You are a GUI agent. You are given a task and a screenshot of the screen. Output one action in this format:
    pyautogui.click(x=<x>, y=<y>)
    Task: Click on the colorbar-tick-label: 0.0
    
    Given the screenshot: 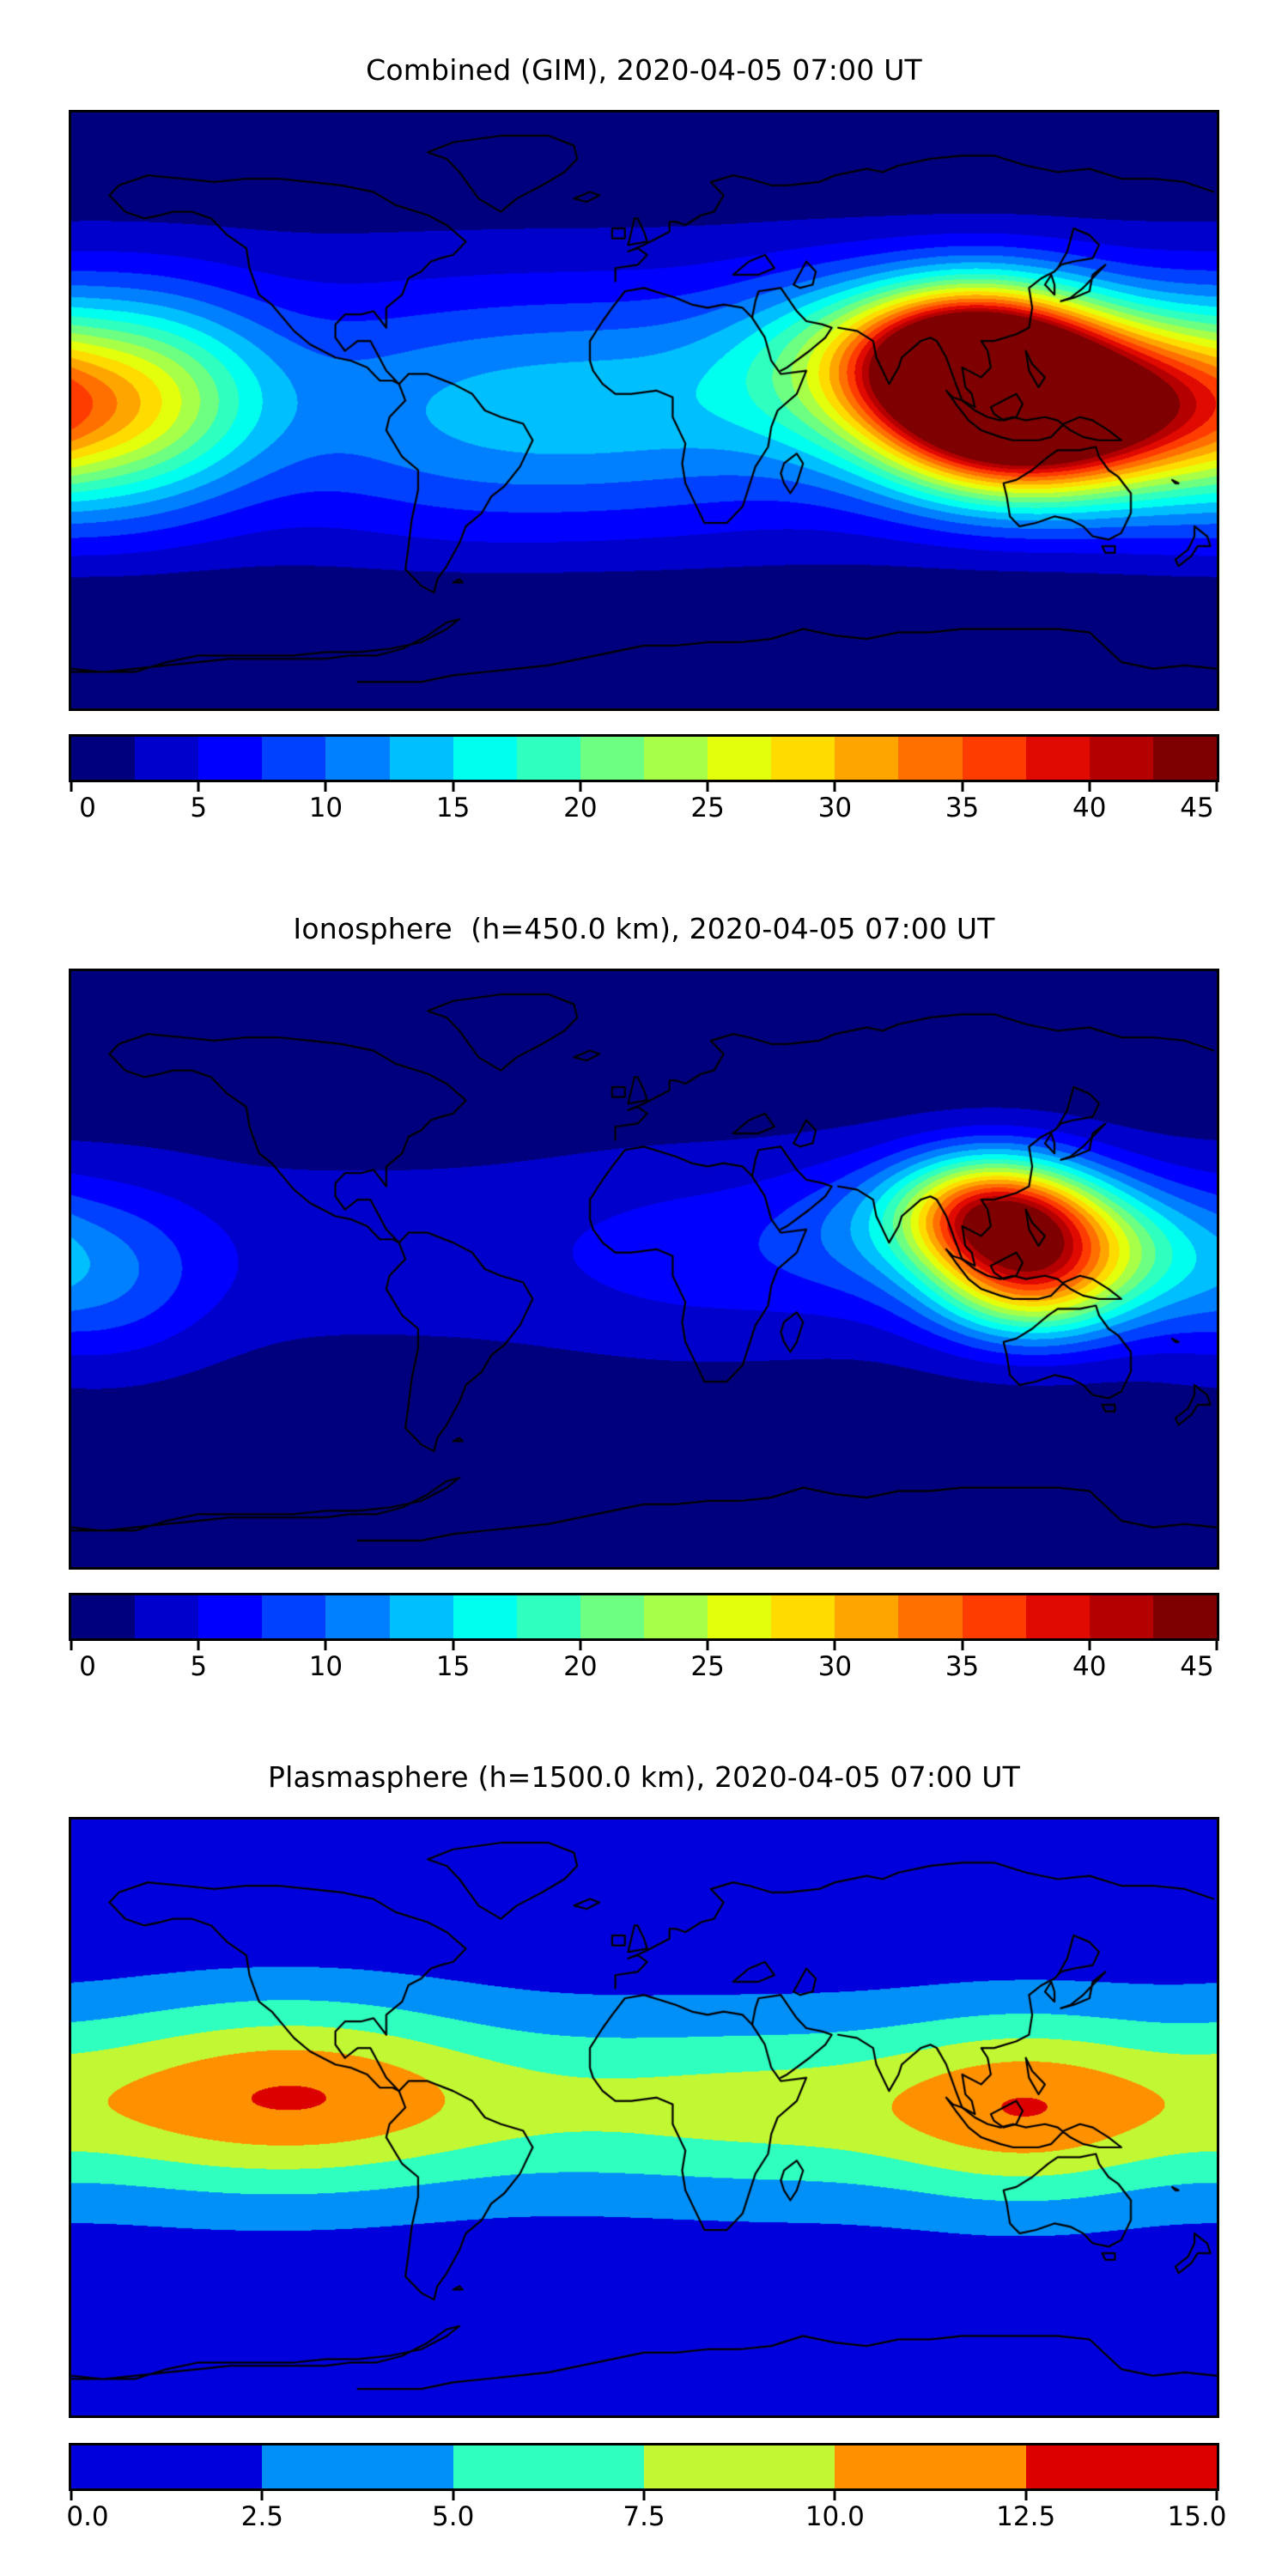 What is the action you would take?
    pyautogui.click(x=87, y=2516)
    